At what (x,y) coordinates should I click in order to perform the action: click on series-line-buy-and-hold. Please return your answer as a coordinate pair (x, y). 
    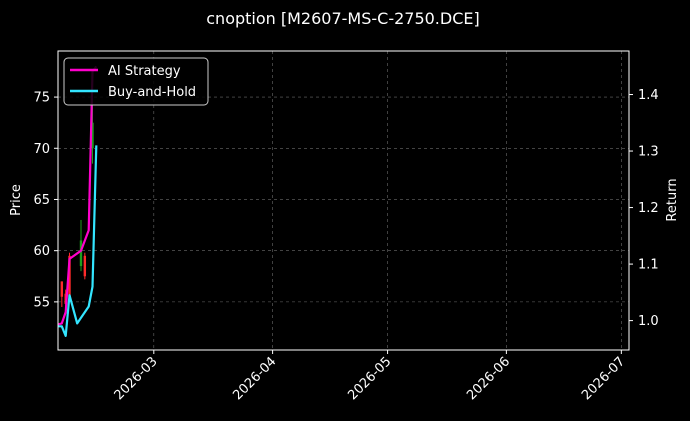
    Looking at the image, I should click on (78, 241).